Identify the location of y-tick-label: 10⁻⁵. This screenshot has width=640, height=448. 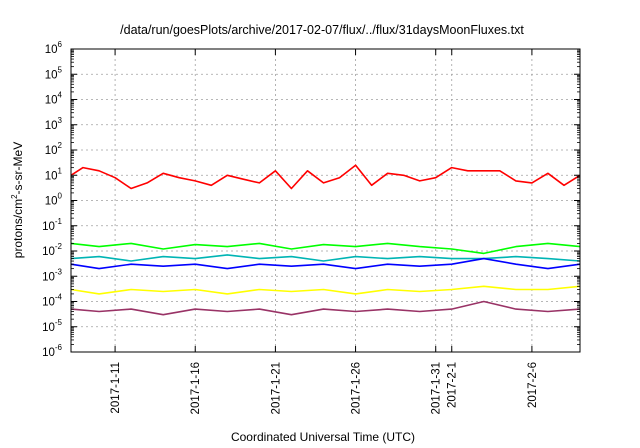
(52, 326).